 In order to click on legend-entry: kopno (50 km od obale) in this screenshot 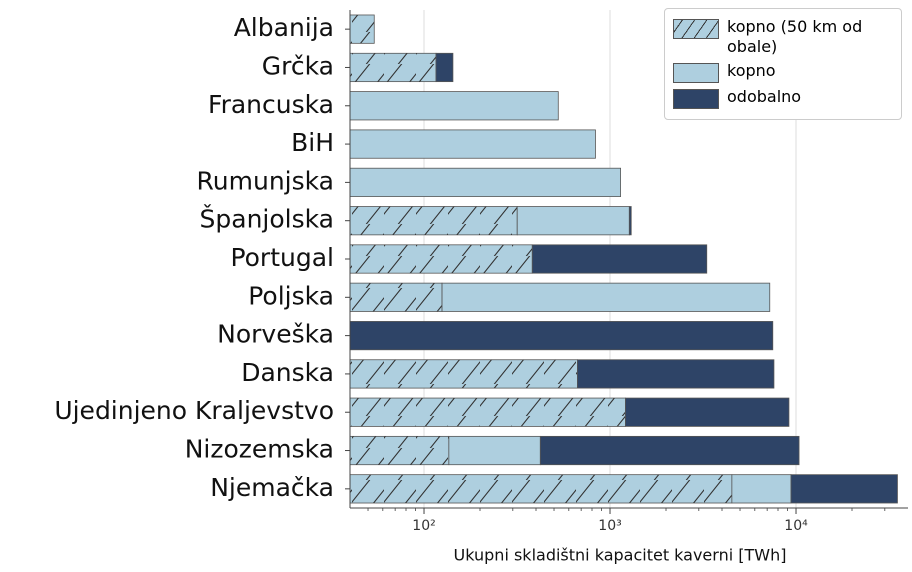, I will do `click(783, 37)`.